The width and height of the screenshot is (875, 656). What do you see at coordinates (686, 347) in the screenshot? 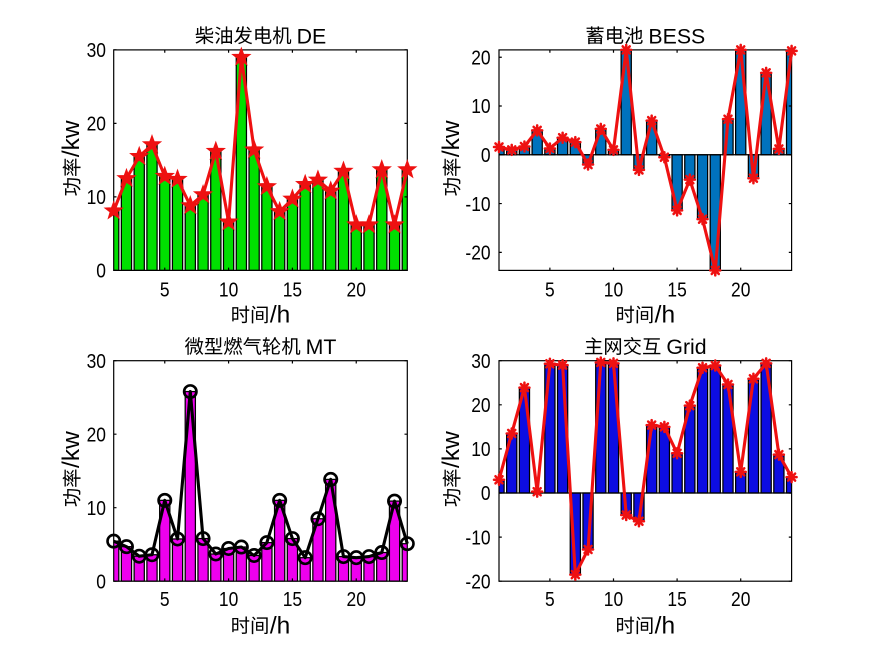
I see `svg-text: Grid` at bounding box center [686, 347].